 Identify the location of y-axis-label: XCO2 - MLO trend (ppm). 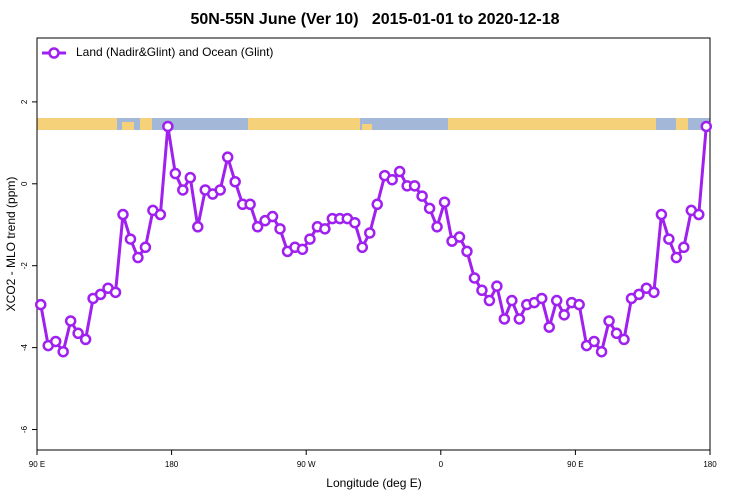
(11, 244).